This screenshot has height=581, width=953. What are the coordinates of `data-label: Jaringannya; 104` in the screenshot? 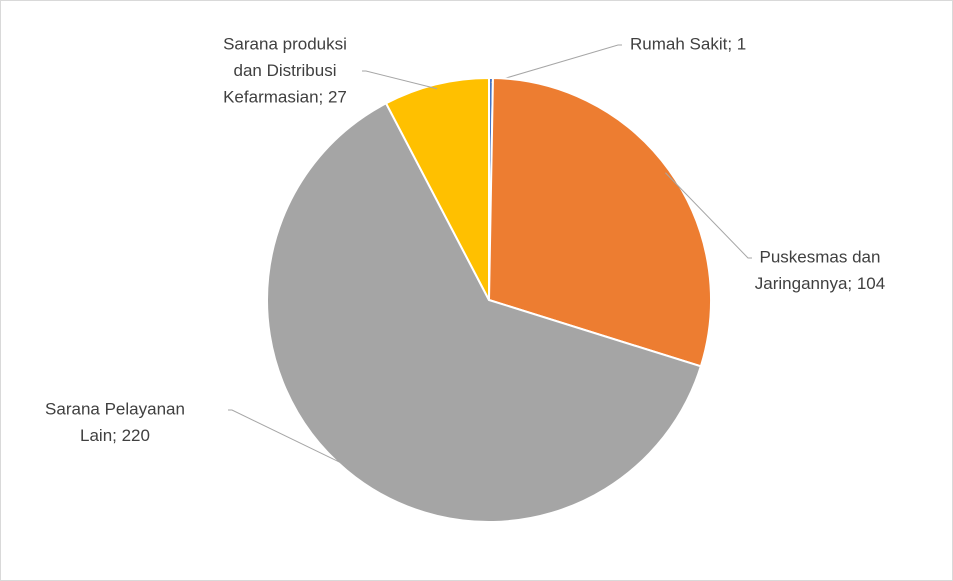 It's located at (820, 283).